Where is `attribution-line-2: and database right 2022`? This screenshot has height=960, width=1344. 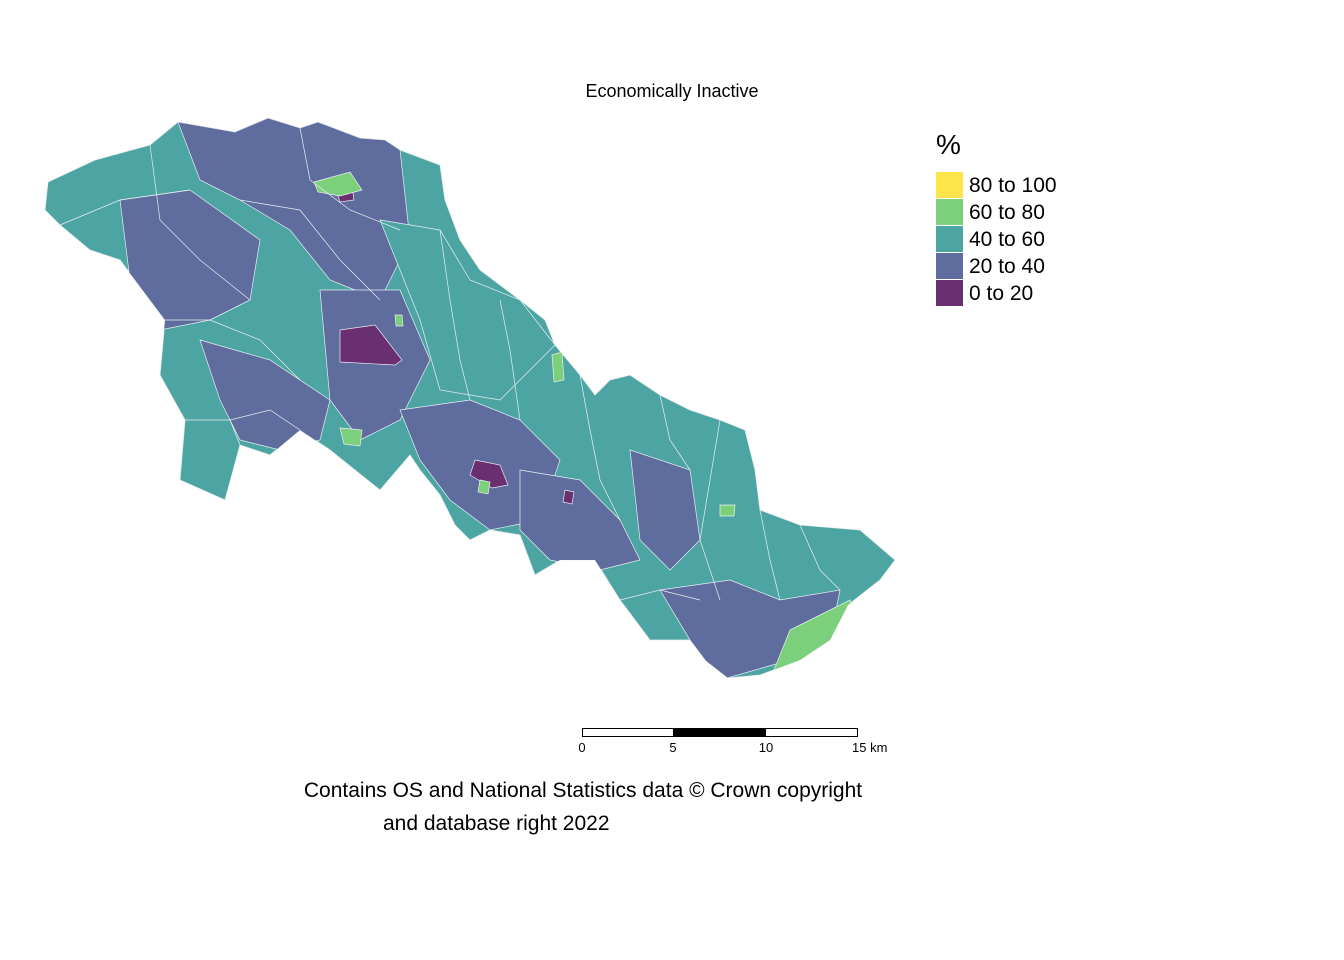 attribution-line-2: and database right 2022 is located at coordinates (496, 823).